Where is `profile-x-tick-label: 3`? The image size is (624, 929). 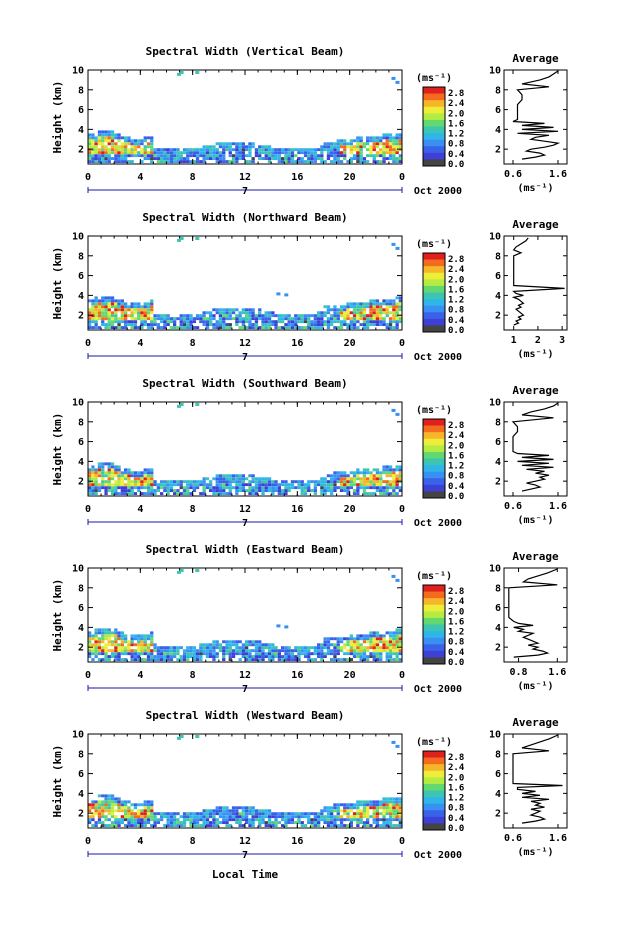
profile-x-tick-label: 3 is located at coordinates (562, 340).